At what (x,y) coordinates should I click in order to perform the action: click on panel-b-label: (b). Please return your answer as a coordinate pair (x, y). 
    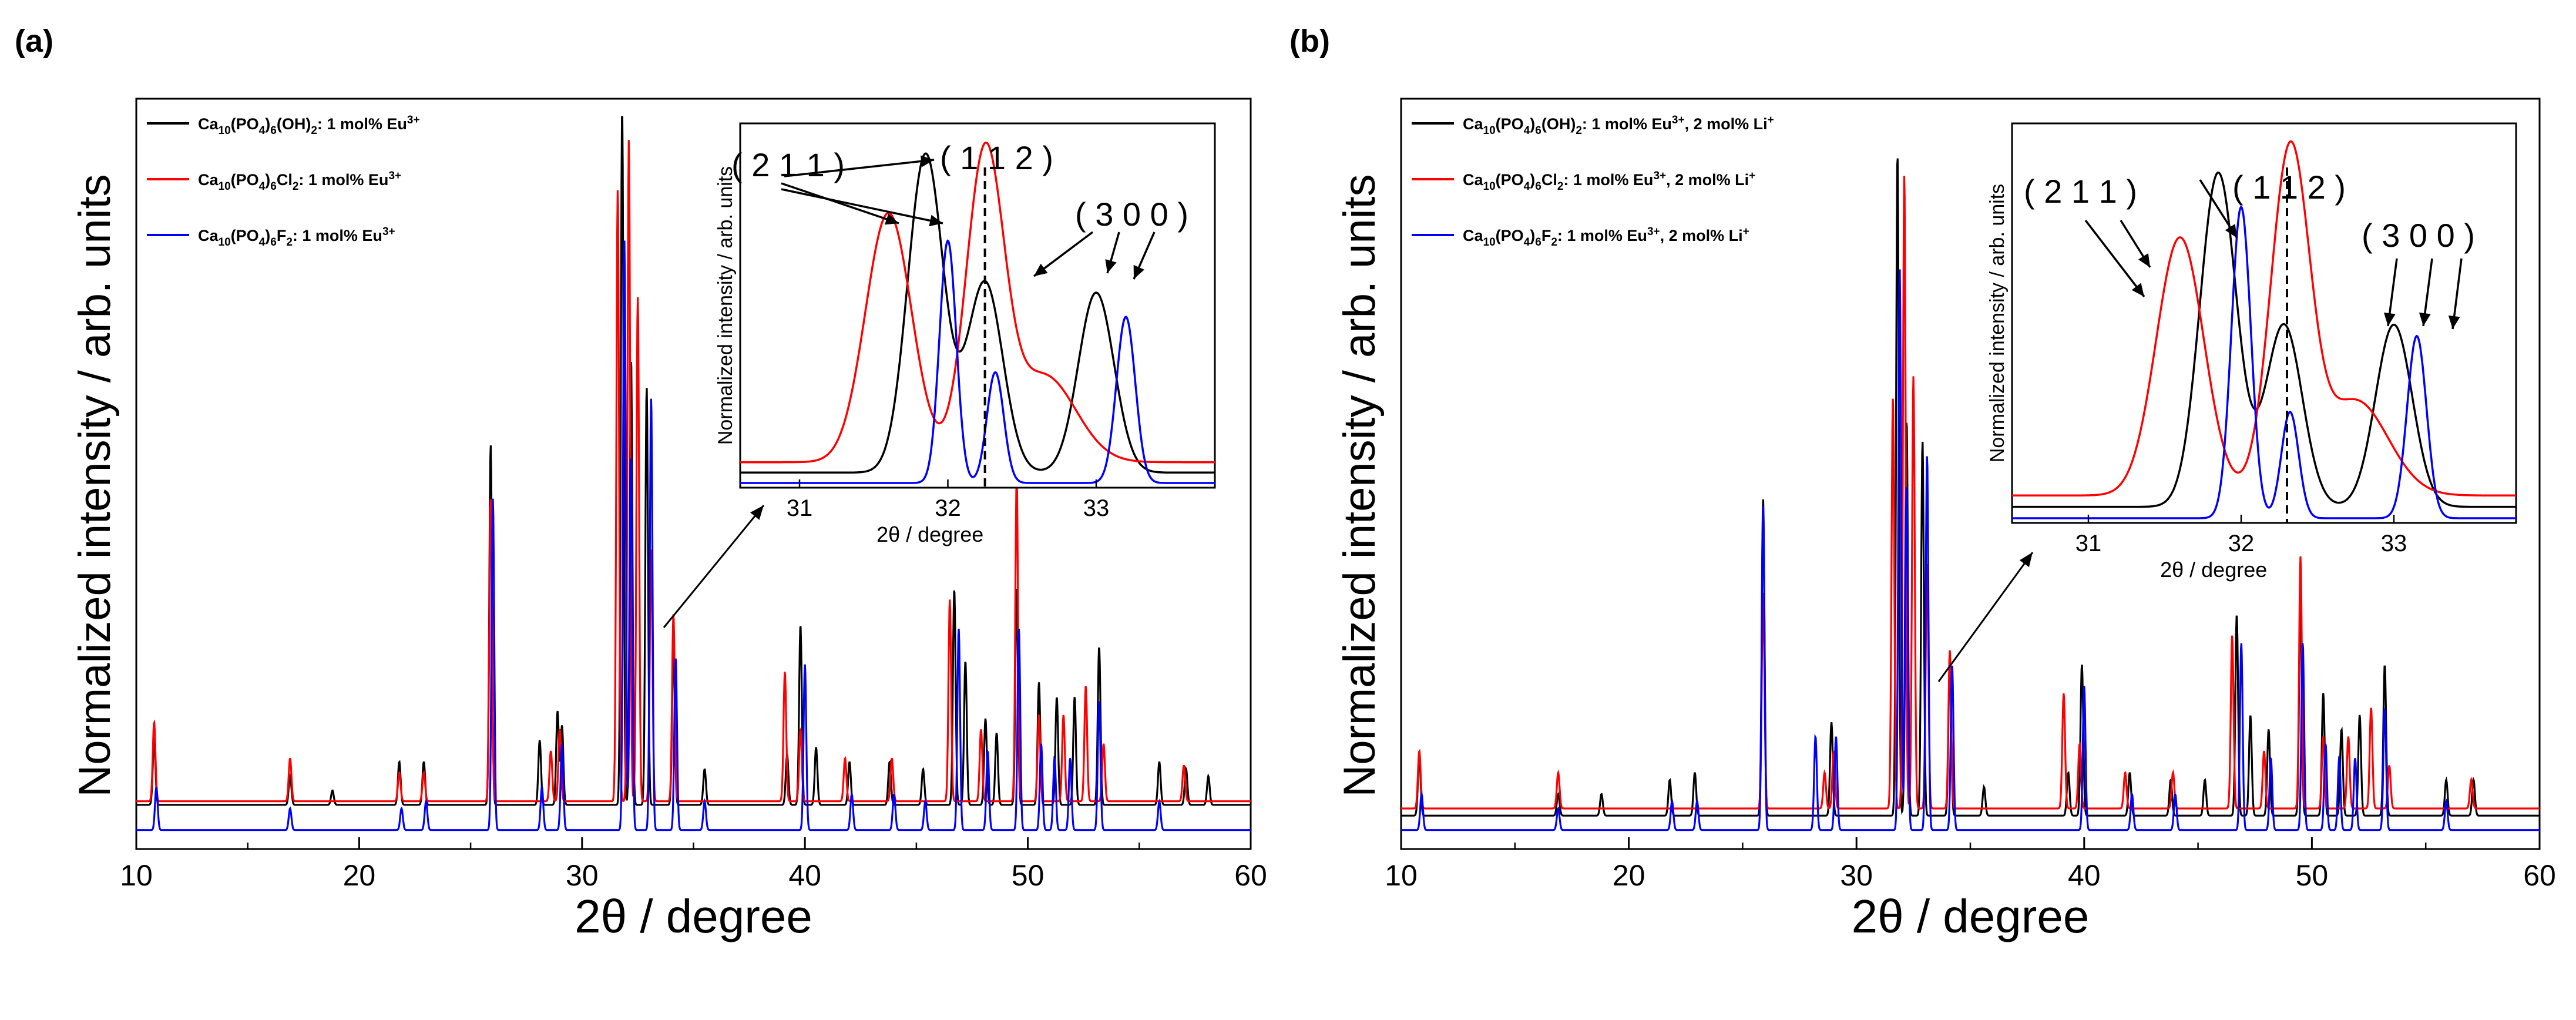
    Looking at the image, I should click on (1309, 41).